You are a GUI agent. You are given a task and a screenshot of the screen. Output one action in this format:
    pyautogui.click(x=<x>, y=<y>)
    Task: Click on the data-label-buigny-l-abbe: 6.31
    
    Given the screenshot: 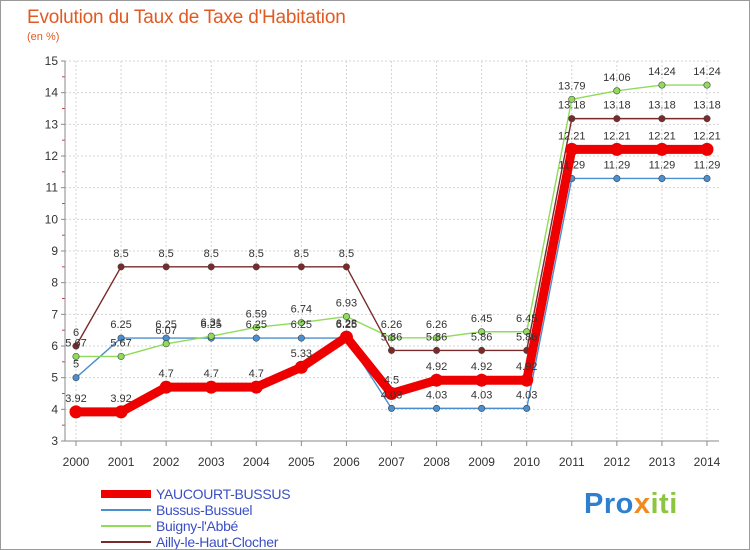 What is the action you would take?
    pyautogui.click(x=211, y=323)
    